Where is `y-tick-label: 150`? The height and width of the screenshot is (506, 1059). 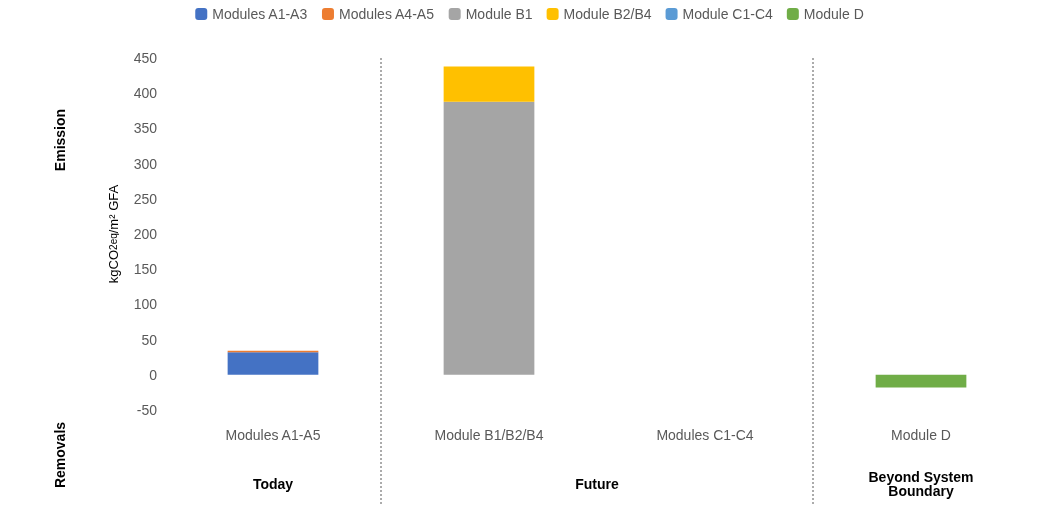
y-tick-label: 150 is located at coordinates (145, 269).